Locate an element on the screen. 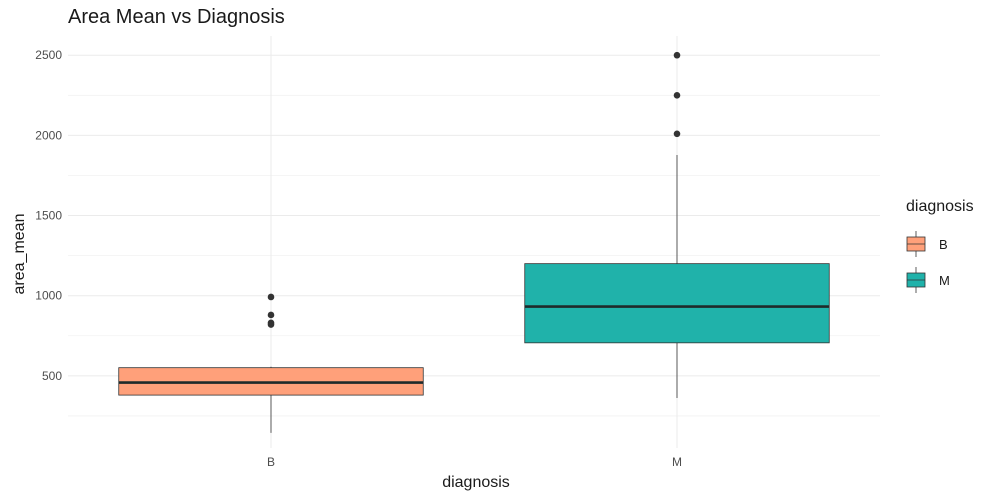  legend-label: B is located at coordinates (943, 244).